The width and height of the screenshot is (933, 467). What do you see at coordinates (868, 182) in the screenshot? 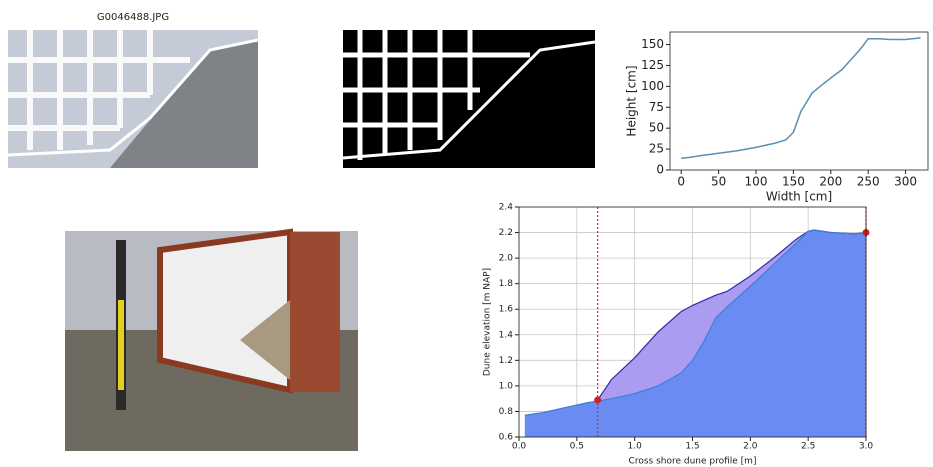
I see `x-tick-label: 250` at bounding box center [868, 182].